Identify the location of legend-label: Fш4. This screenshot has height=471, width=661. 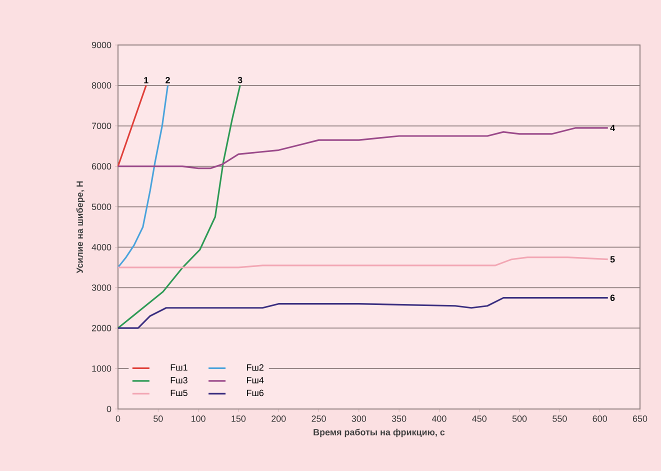
(255, 380).